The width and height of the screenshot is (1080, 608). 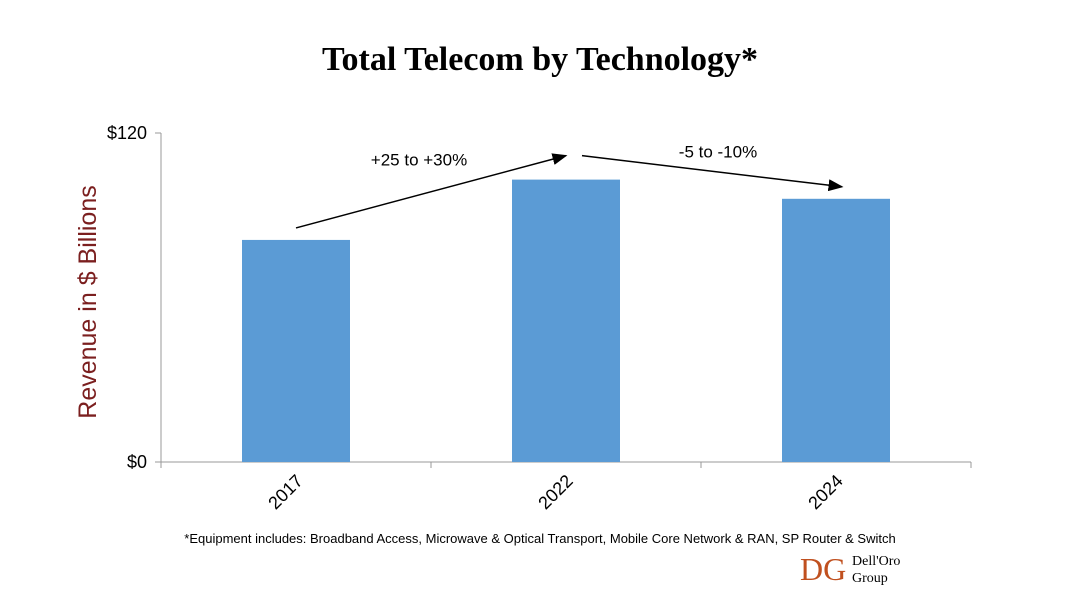 I want to click on bar-2022, so click(x=566, y=320).